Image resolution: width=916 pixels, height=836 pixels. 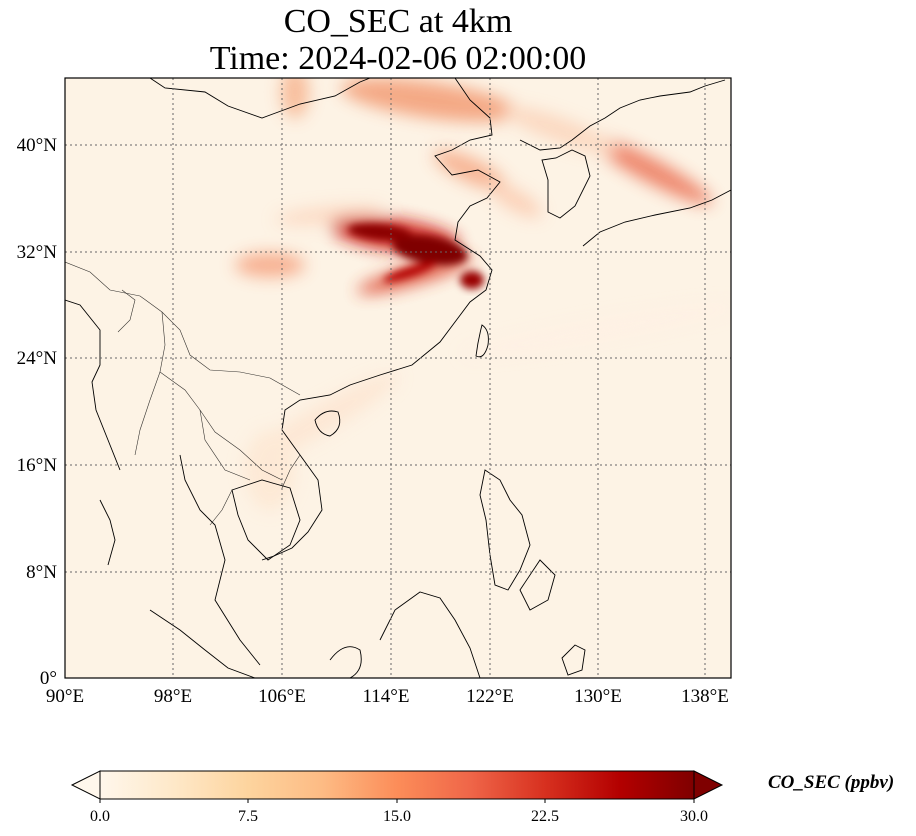 What do you see at coordinates (48, 678) in the screenshot?
I see `lat-tick-label: 0°` at bounding box center [48, 678].